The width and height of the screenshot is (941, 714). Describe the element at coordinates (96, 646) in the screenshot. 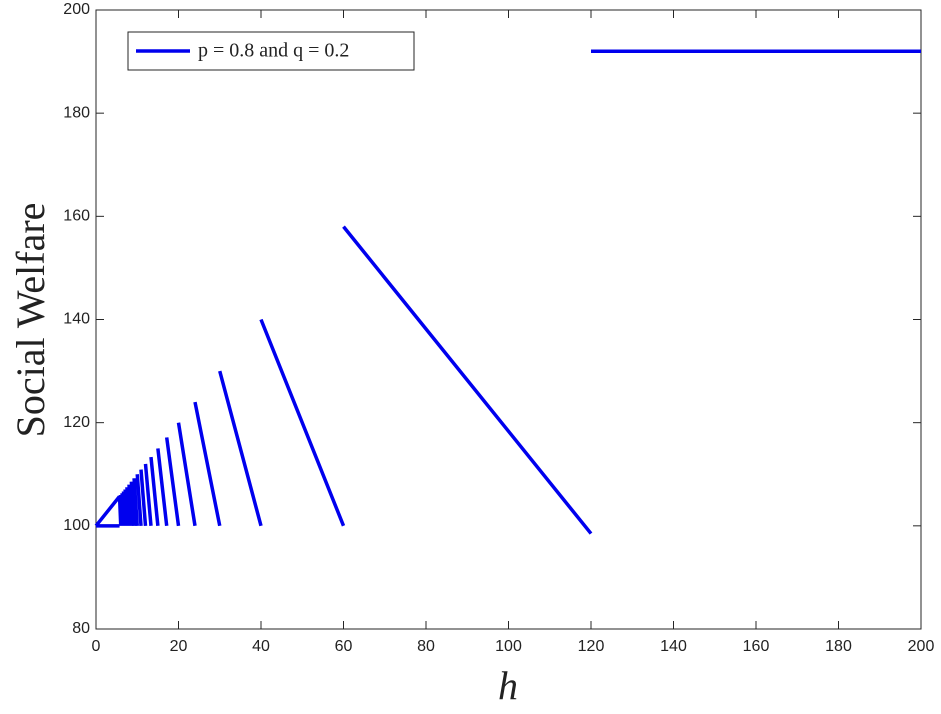

I see `x-tick-label: 0` at that location.